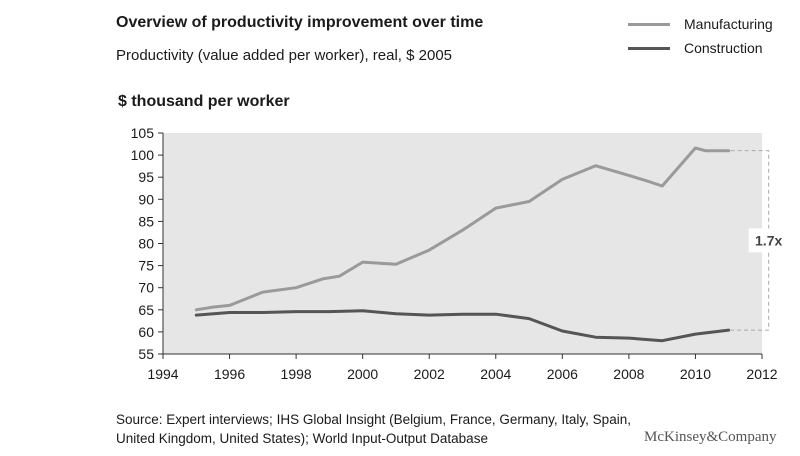 This screenshot has width=800, height=456. Describe the element at coordinates (628, 374) in the screenshot. I see `x-tick-label: 2008` at that location.